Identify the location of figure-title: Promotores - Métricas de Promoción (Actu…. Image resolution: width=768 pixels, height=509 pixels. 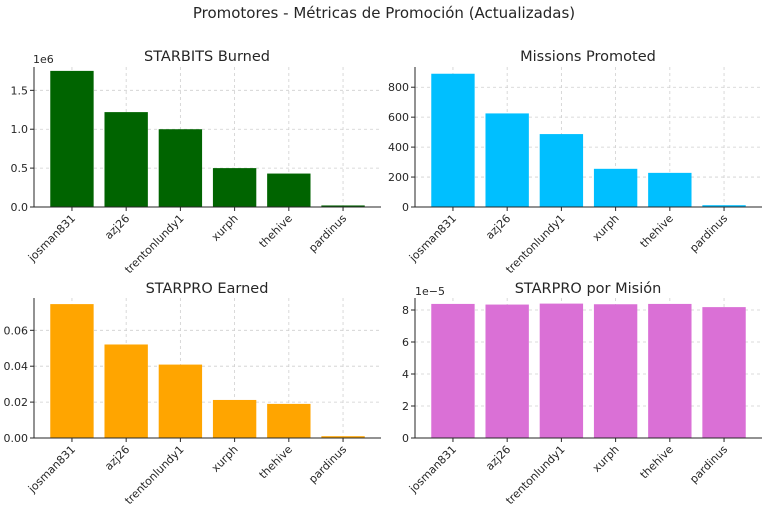
(384, 13).